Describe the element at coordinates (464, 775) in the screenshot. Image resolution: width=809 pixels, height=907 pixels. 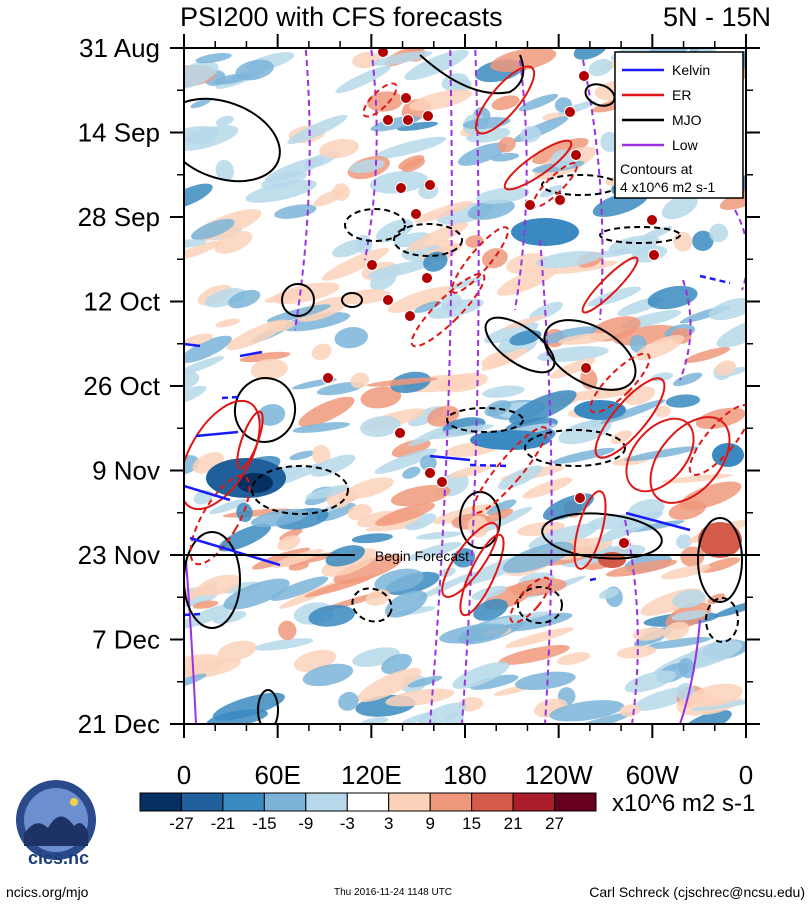
I see `x-tick-label: 180` at that location.